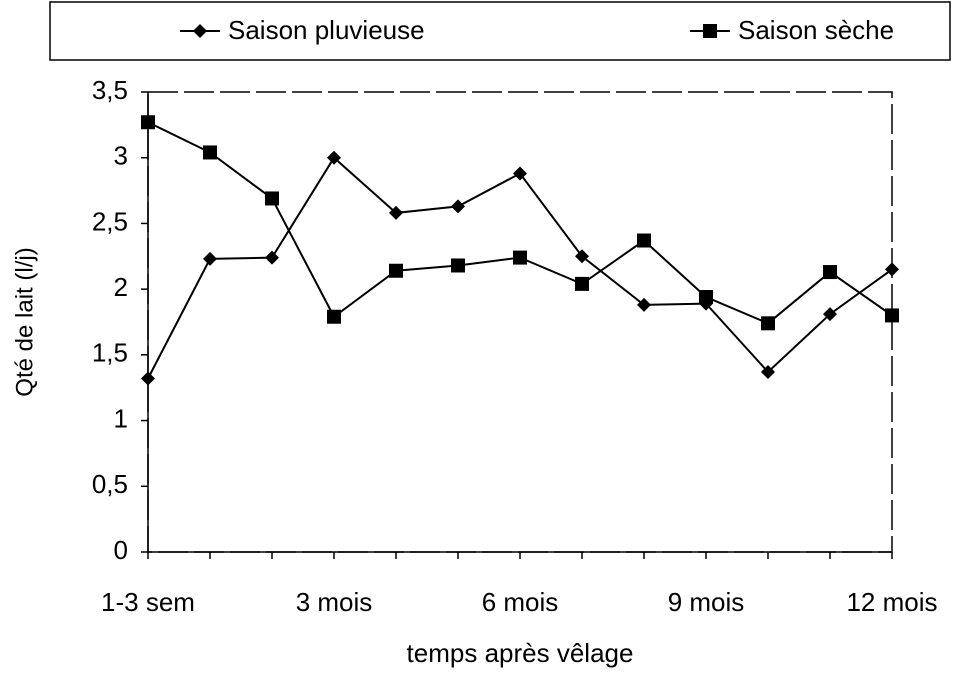 The image size is (954, 675). I want to click on x-axis-title: temps après vêlage, so click(520, 653).